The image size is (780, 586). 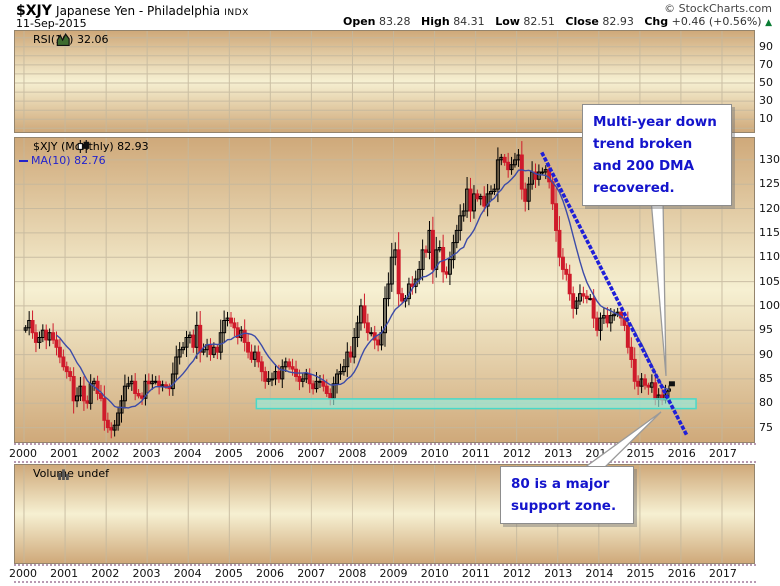 I want to click on rsi-axis-tick: 10, so click(x=766, y=119).